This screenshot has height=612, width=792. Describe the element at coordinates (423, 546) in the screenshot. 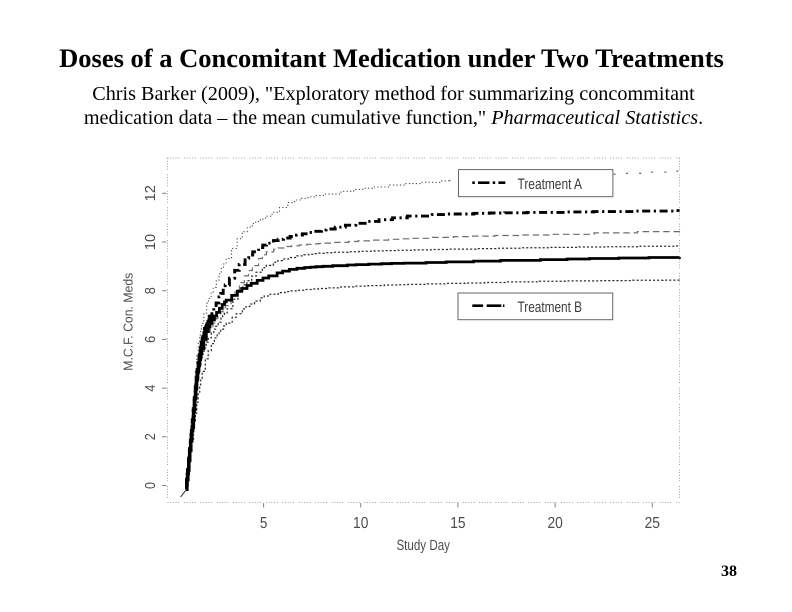

I see `svg-text: Study Day` at that location.